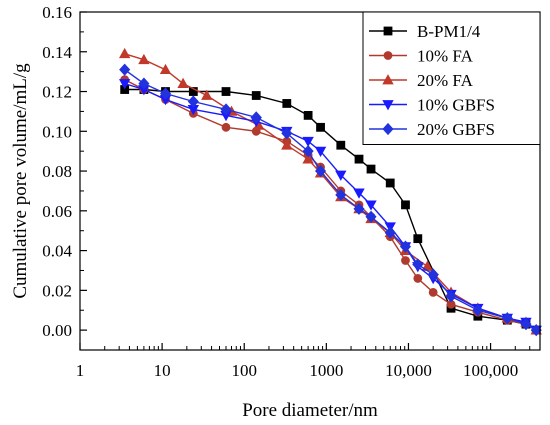 This screenshot has width=550, height=425. Describe the element at coordinates (162, 370) in the screenshot. I see `x-tick-label: 10` at that location.